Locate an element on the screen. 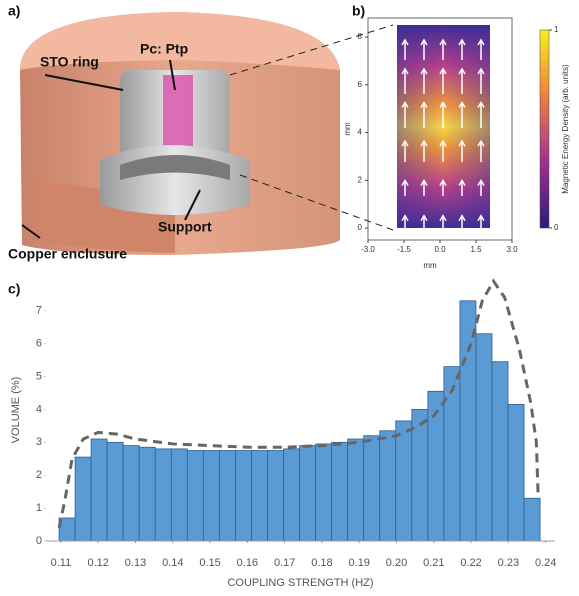 This screenshot has width=579, height=596. colorbar is located at coordinates (544, 129).